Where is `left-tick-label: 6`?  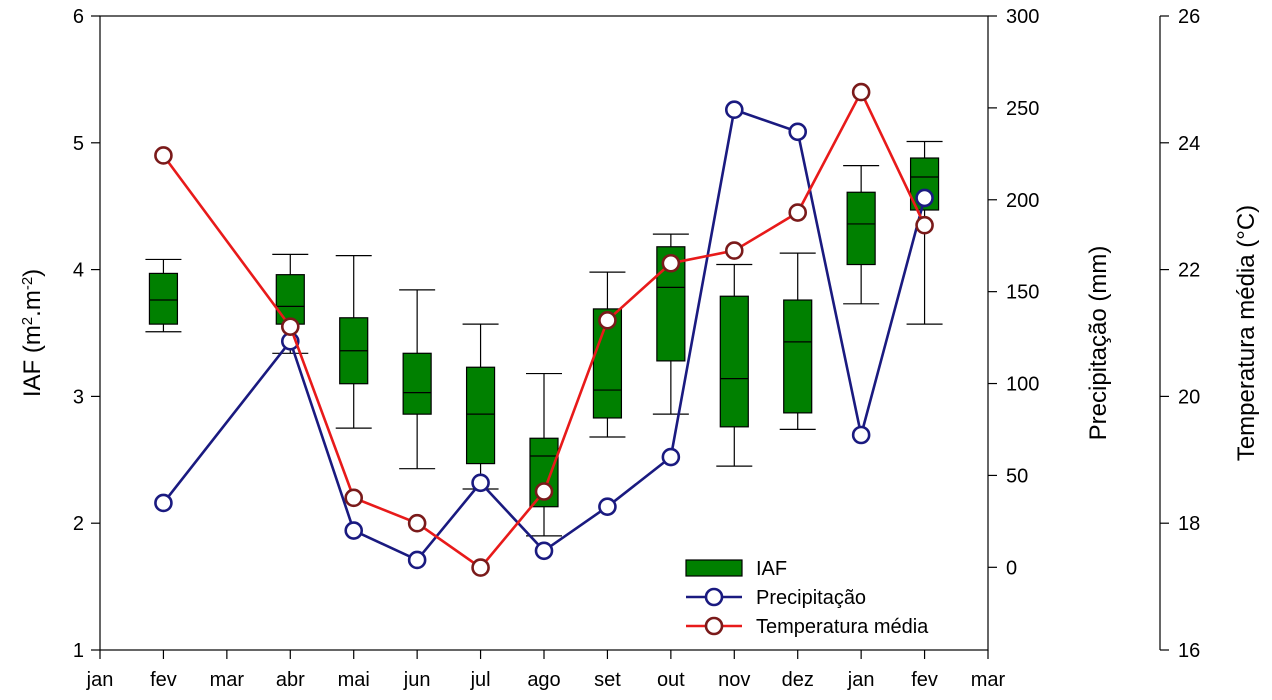
left-tick-label: 6 is located at coordinates (78, 17).